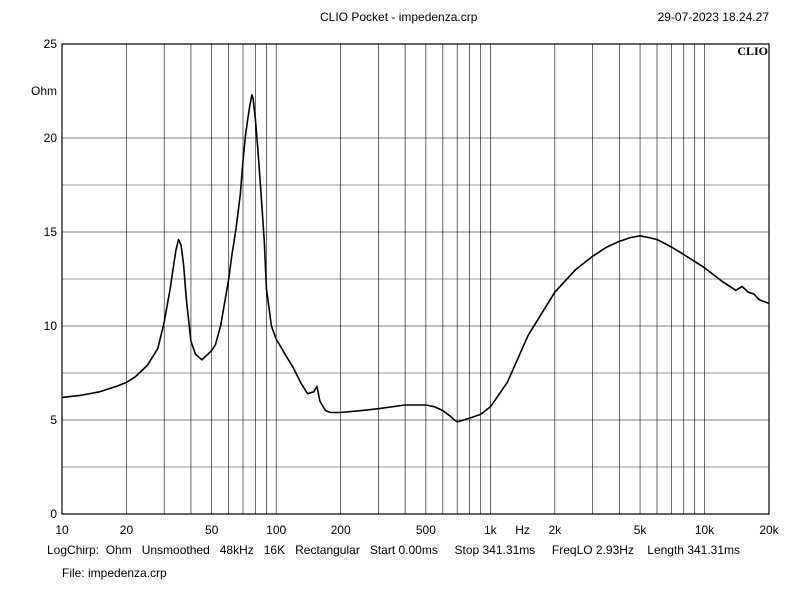 Image resolution: width=800 pixels, height=600 pixels. Describe the element at coordinates (399, 17) in the screenshot. I see `chart-title: CLIO Pocket - impedenza.crp` at that location.